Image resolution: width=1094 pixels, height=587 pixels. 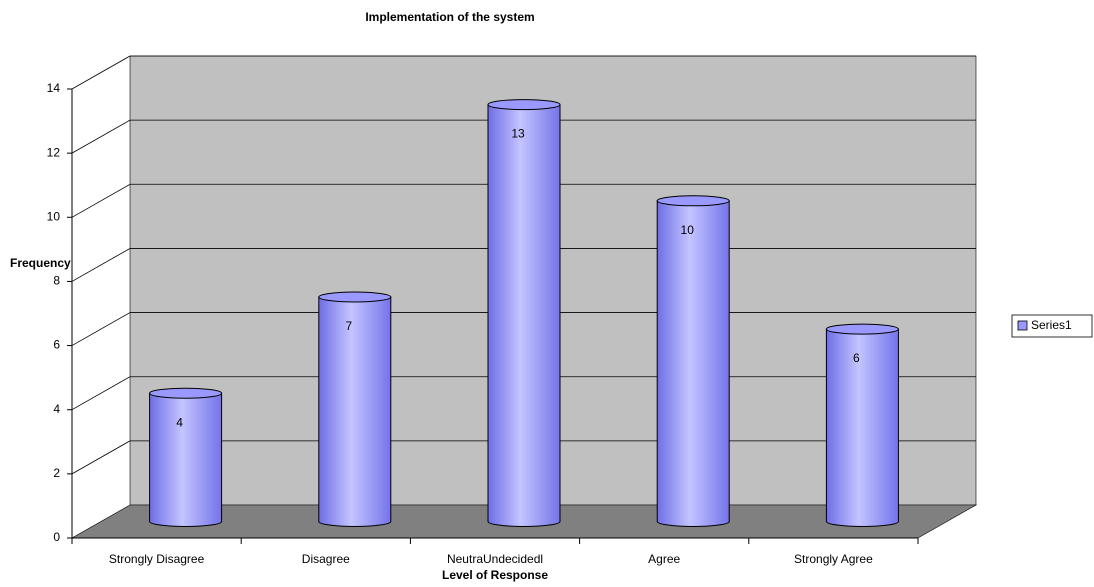 I want to click on y-tick-label: 6, so click(x=56, y=345).